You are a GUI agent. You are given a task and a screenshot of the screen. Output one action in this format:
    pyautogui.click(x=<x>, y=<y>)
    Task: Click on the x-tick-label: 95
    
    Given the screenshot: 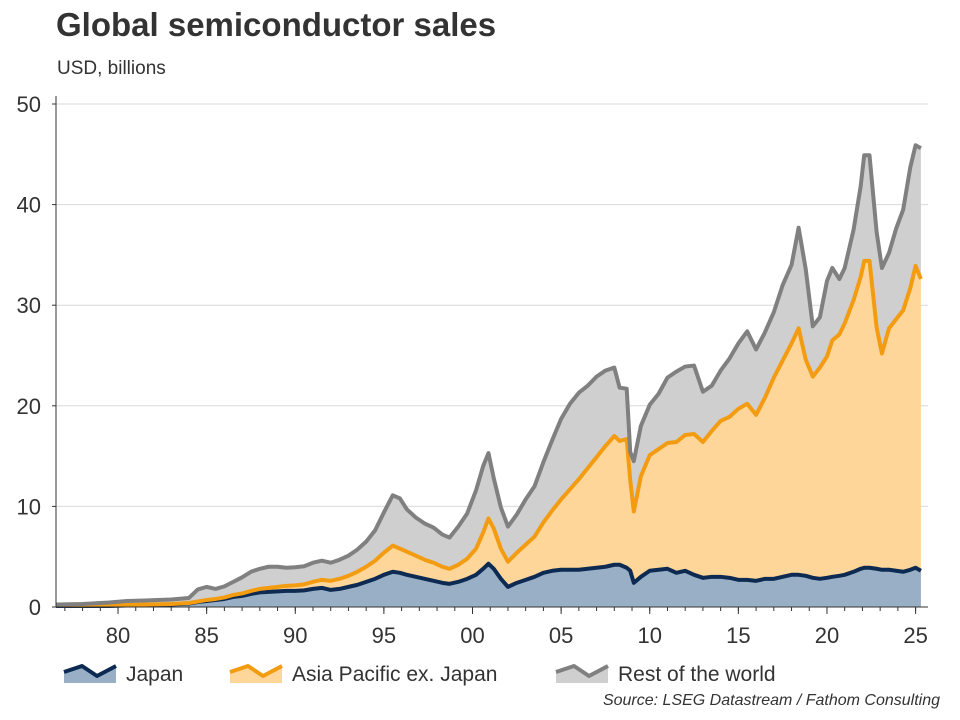 What is the action you would take?
    pyautogui.click(x=384, y=635)
    